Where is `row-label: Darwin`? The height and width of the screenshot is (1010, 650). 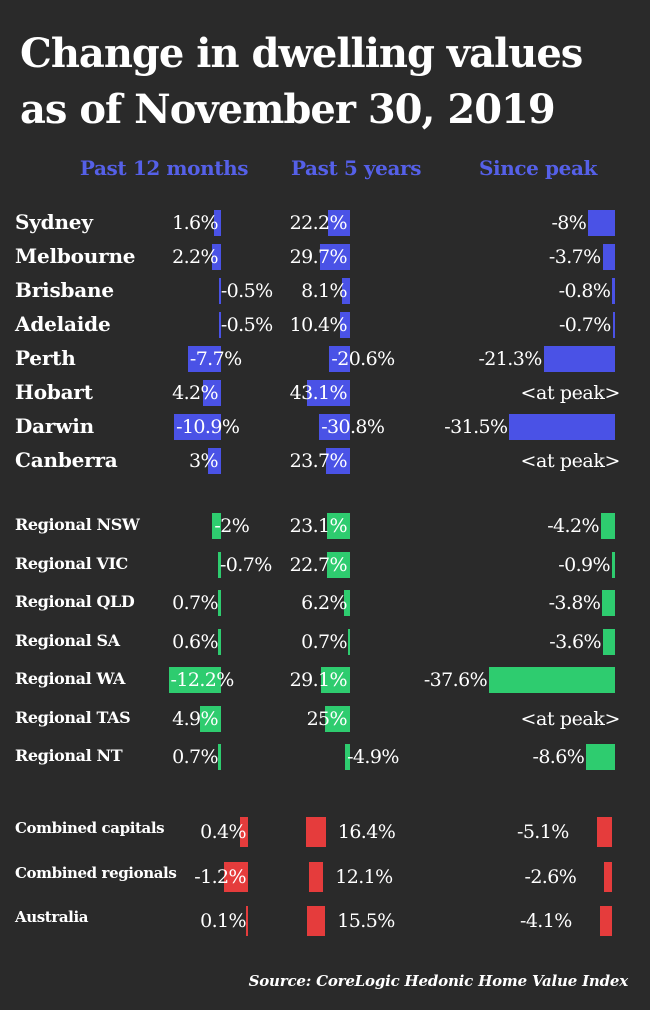 row-label: Darwin is located at coordinates (54, 426).